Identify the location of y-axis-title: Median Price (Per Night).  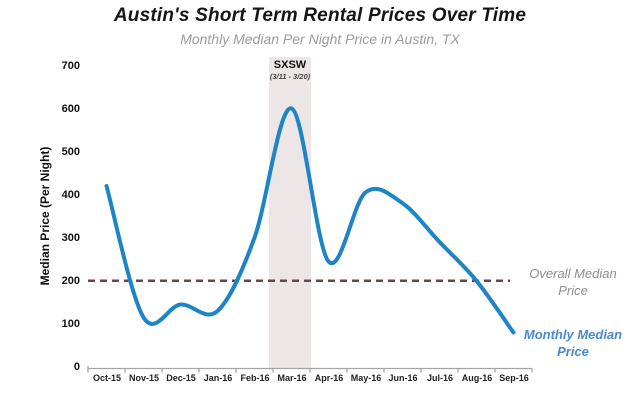
(45, 216).